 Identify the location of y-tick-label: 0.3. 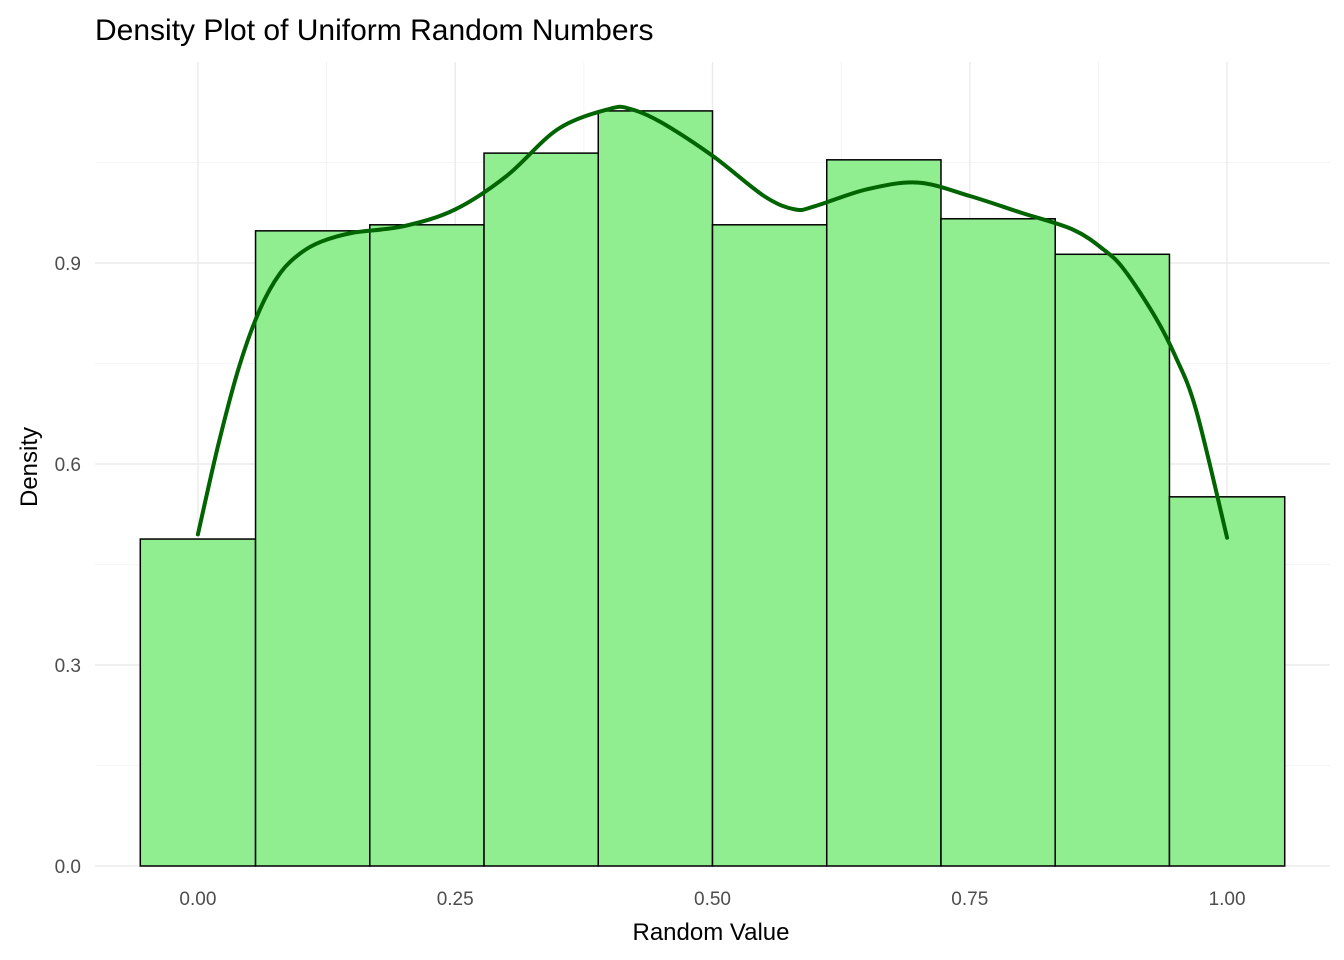
(68, 666).